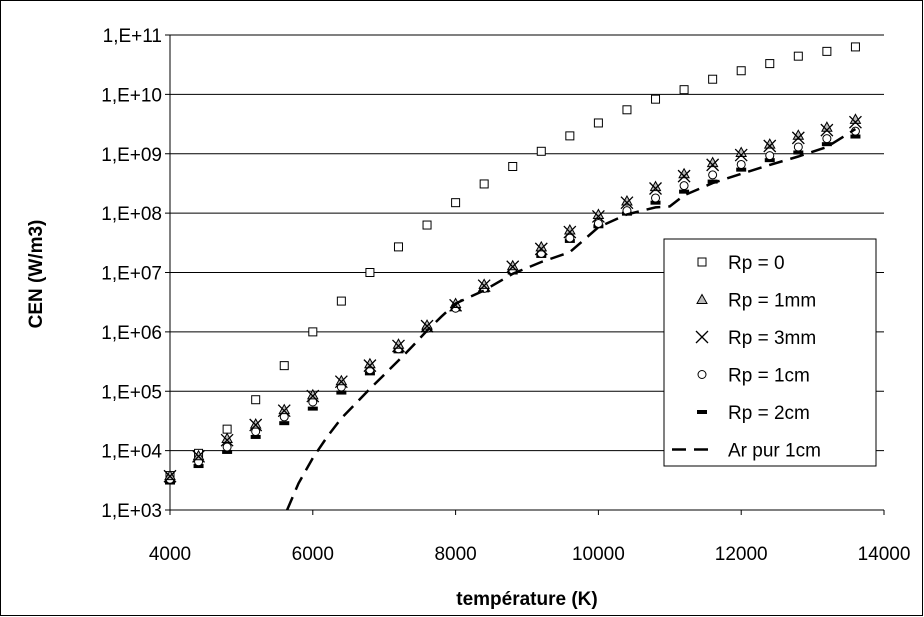  Describe the element at coordinates (746, 451) in the screenshot. I see `legend-item: Ar pur 1cm` at that location.